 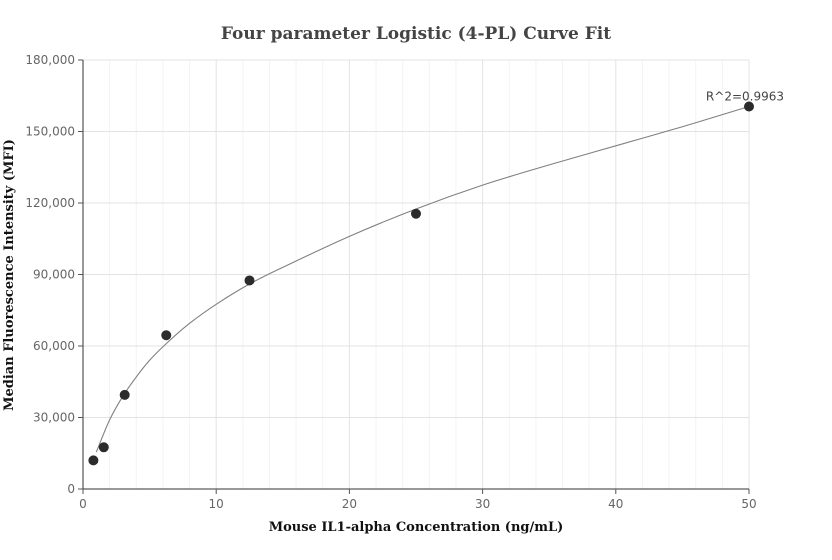 What do you see at coordinates (54, 418) in the screenshot?
I see `y-tick-label: 30,000` at bounding box center [54, 418].